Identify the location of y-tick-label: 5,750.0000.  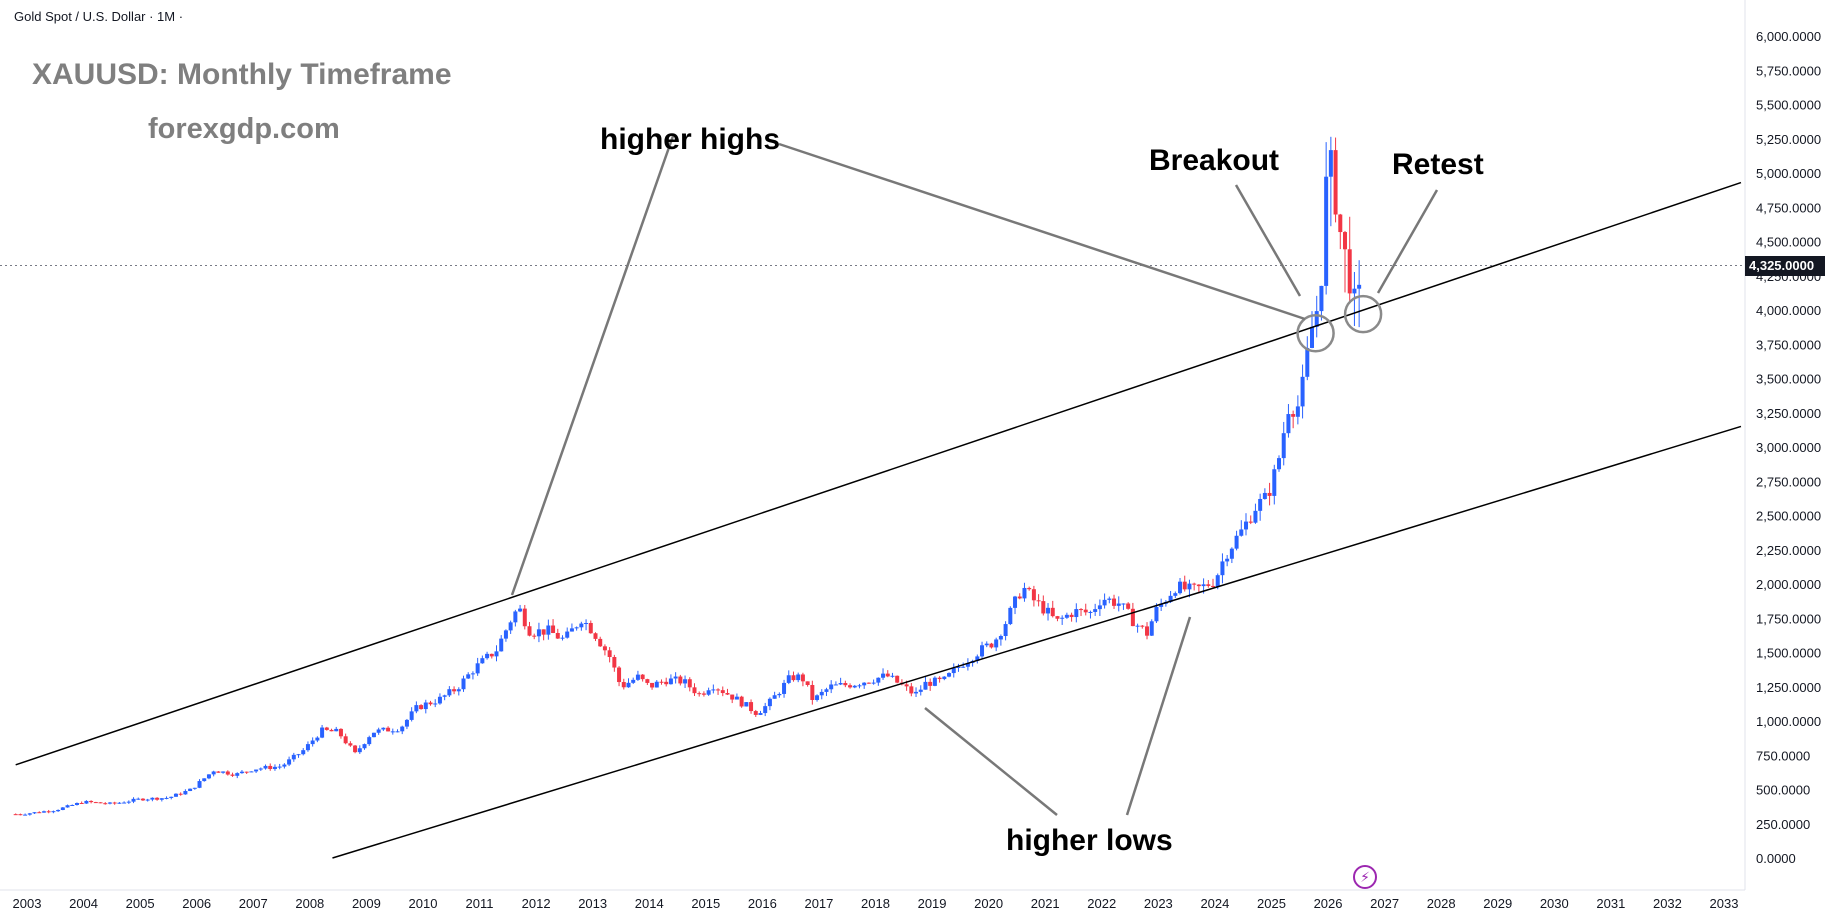
(1788, 70).